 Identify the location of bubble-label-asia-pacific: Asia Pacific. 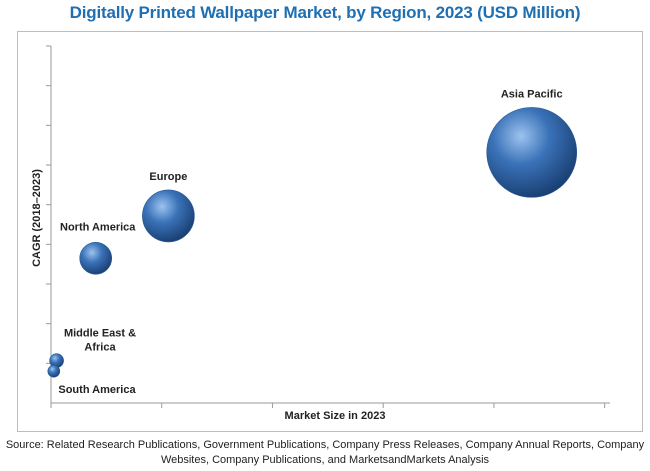
(532, 94).